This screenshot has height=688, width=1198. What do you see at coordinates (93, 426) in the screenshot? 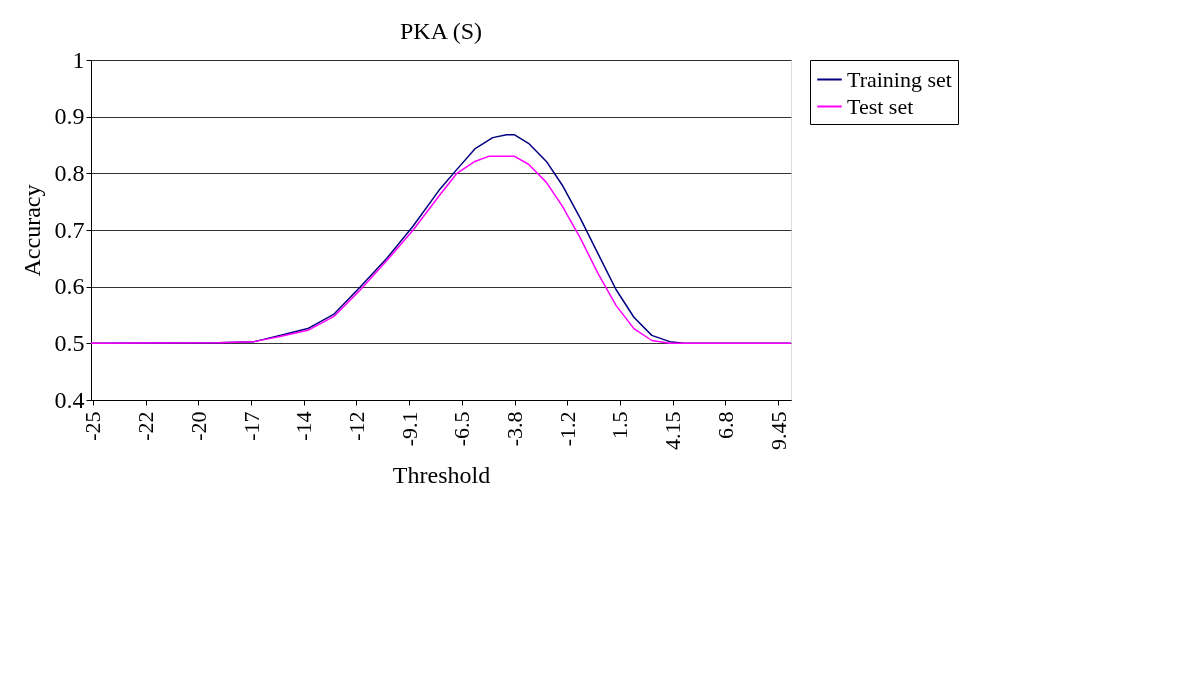
I see `x-tick-label: -25` at bounding box center [93, 426].